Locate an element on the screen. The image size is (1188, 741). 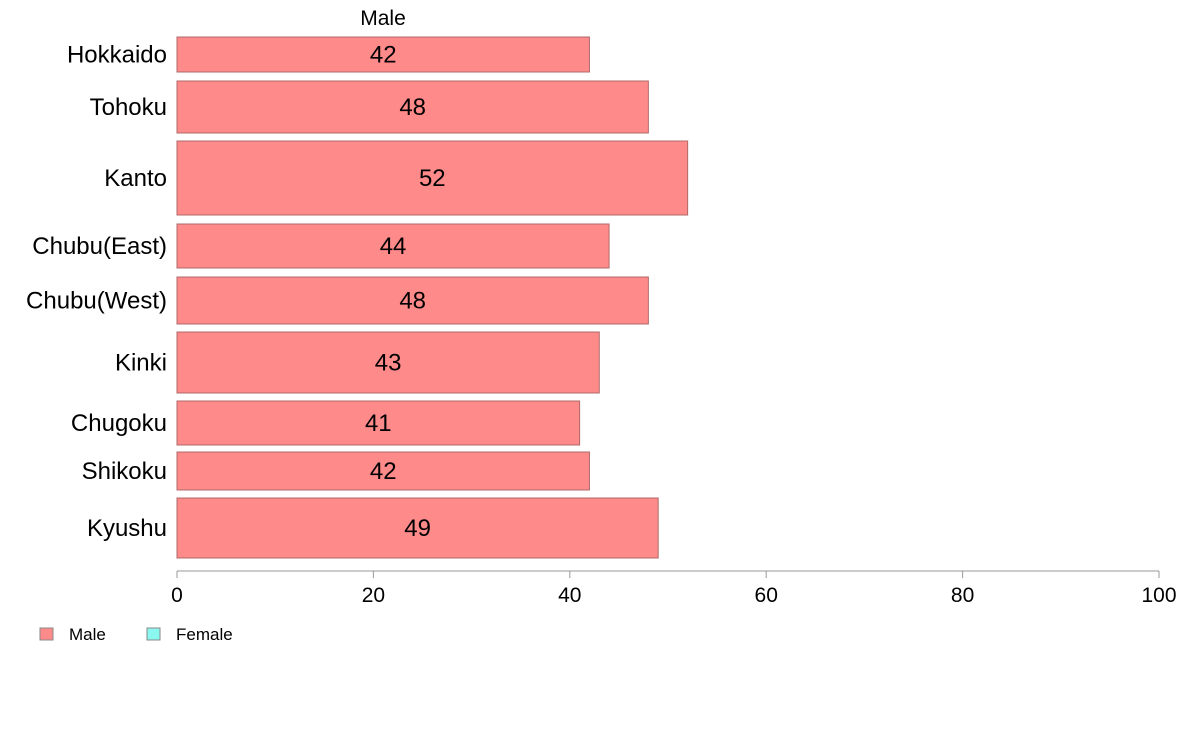
bar-group: Kinki 43 is located at coordinates (357, 362).